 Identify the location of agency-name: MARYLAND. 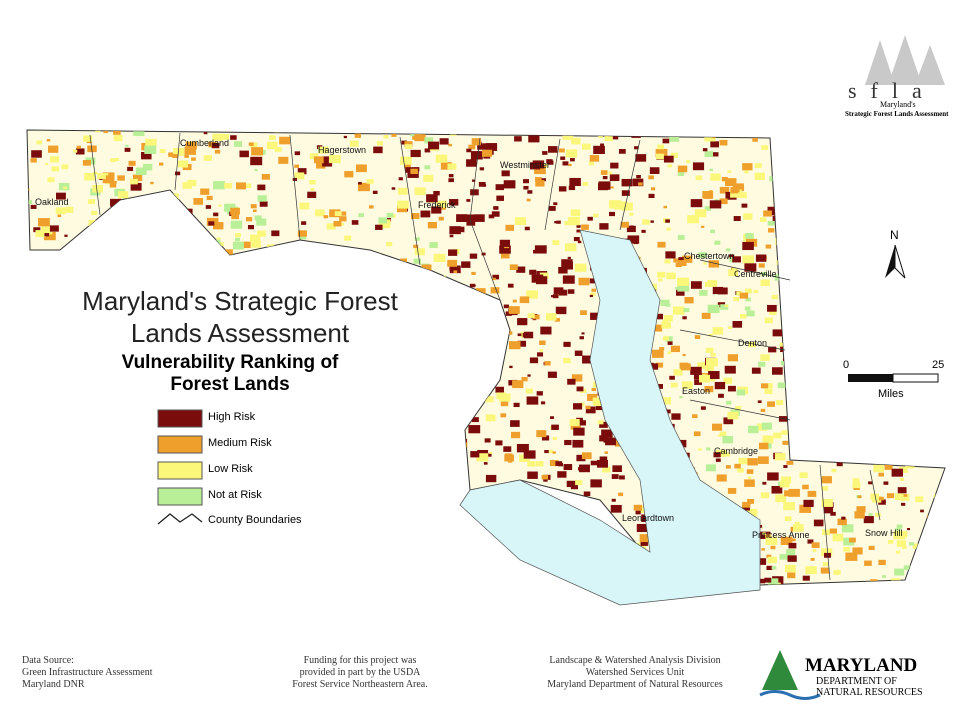
(861, 665).